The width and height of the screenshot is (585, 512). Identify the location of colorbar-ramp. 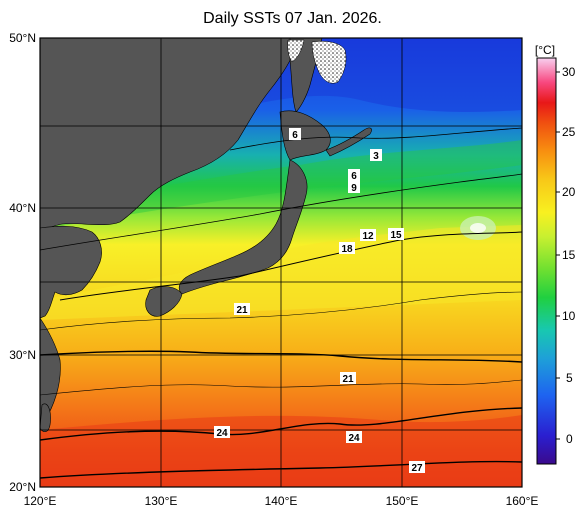
(546, 261).